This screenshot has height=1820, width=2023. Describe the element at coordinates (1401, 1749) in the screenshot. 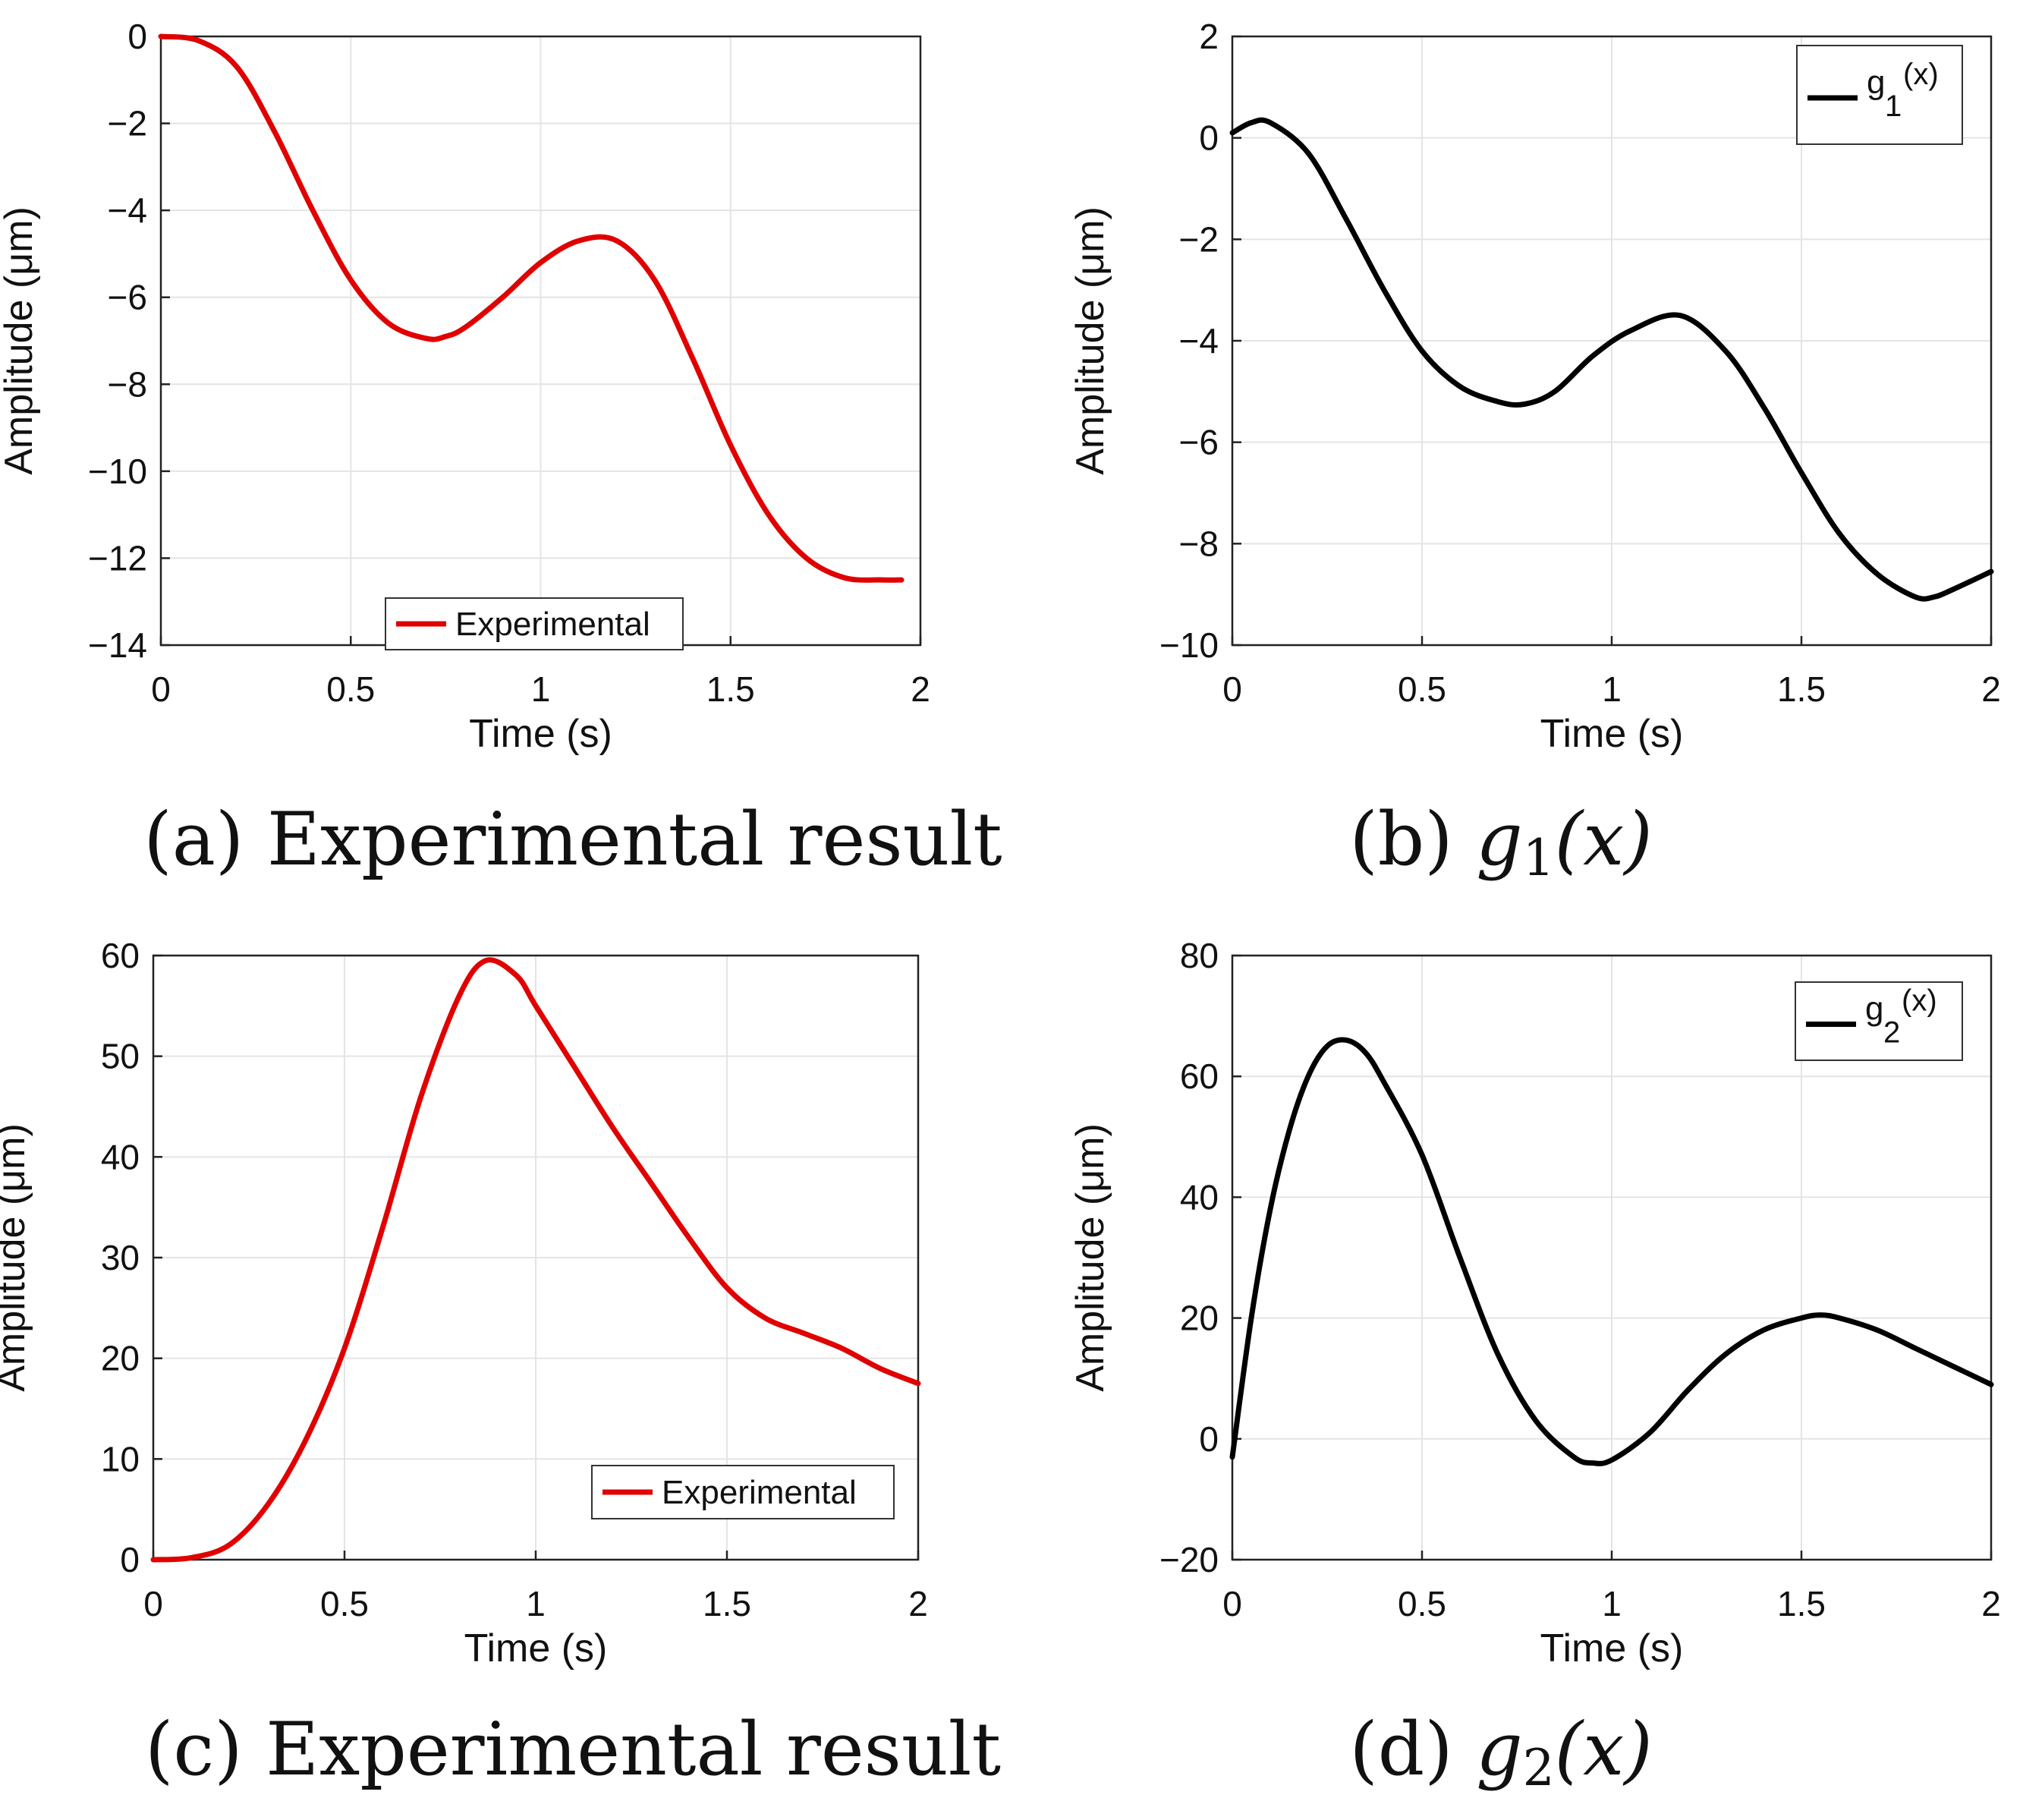

I see `caption-d-label: (d)` at that location.